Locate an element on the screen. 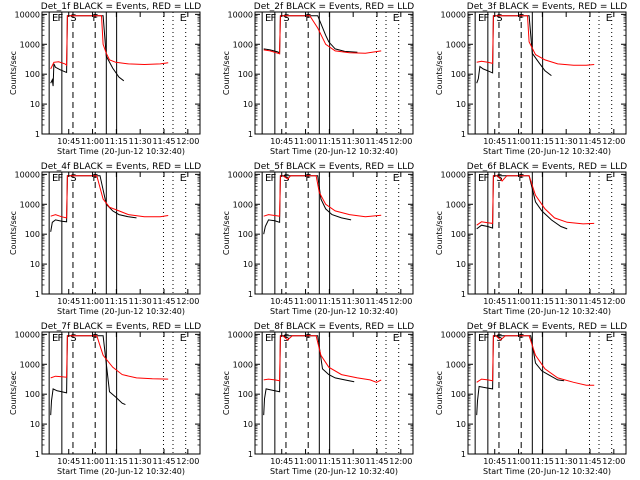 The height and width of the screenshot is (480, 640). panel-title: Det_8f BLACK = Events, RED = LLD is located at coordinates (334, 327).